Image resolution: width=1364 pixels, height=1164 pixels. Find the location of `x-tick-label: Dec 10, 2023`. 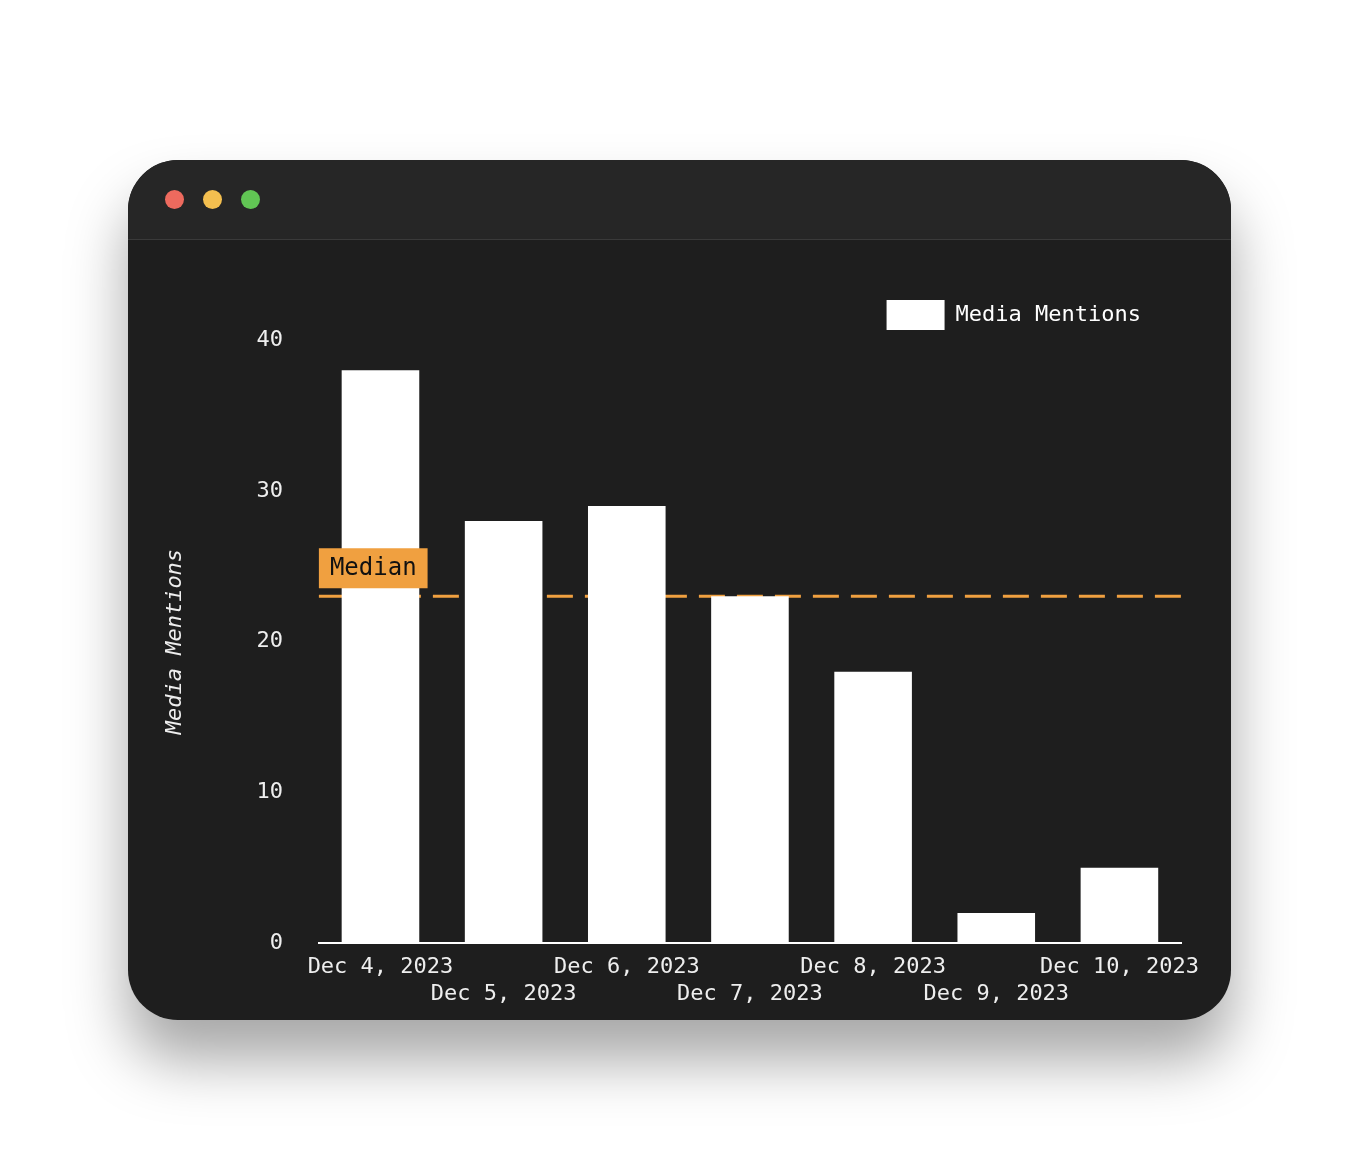

x-tick-label: Dec 10, 2023 is located at coordinates (1119, 966).